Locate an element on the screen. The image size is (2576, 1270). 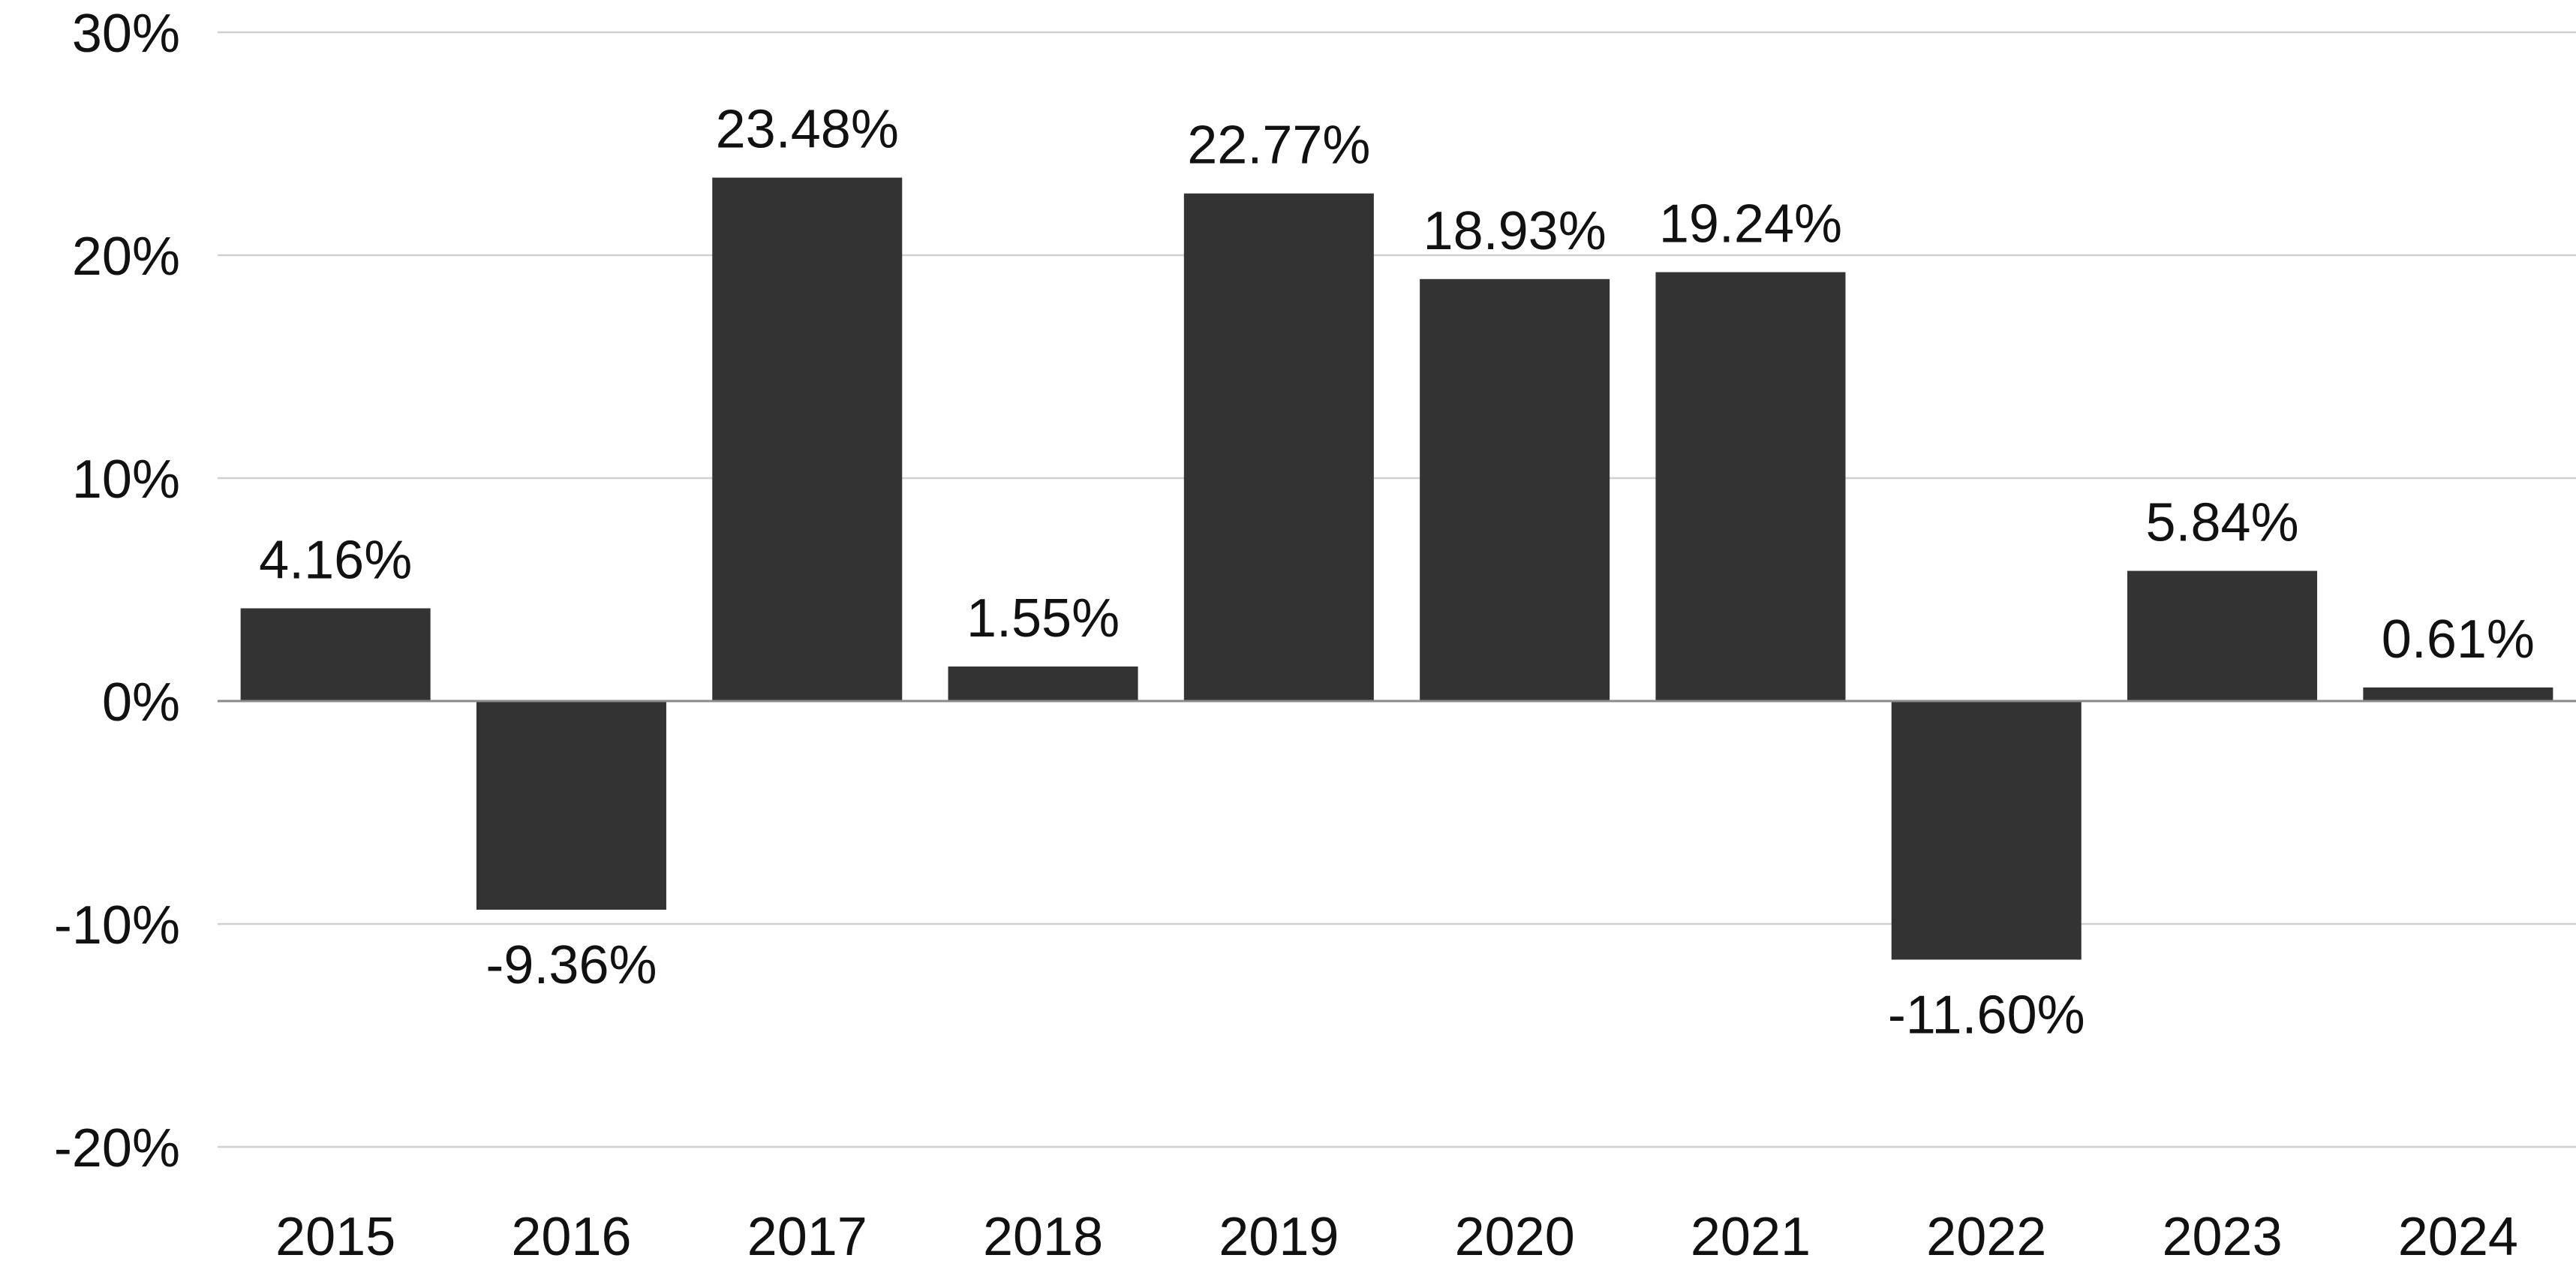
bar-2017 is located at coordinates (807, 439).